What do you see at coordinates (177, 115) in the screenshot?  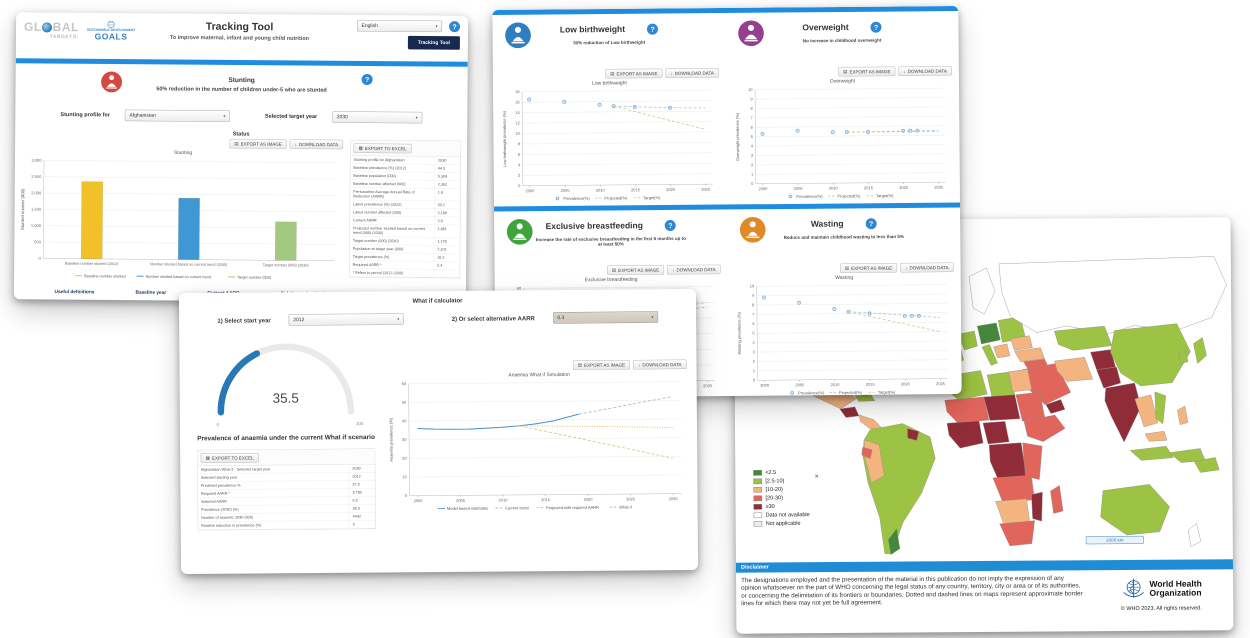 I see `country-select: Afghanistan ▾` at bounding box center [177, 115].